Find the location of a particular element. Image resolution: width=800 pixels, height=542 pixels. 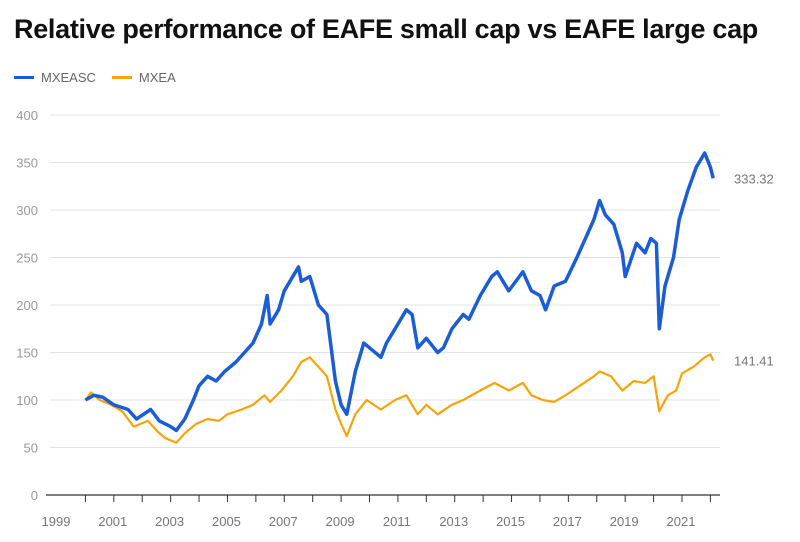

y-tick-label: 300 is located at coordinates (27, 210).